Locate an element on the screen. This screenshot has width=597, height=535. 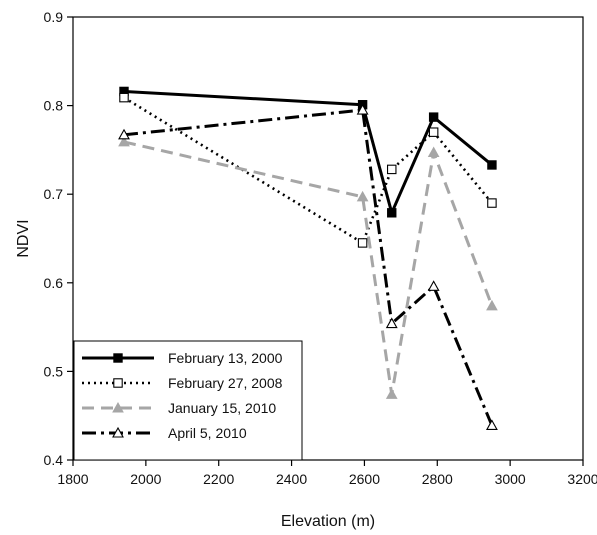
x-tick-label: 2000 is located at coordinates (145, 479).